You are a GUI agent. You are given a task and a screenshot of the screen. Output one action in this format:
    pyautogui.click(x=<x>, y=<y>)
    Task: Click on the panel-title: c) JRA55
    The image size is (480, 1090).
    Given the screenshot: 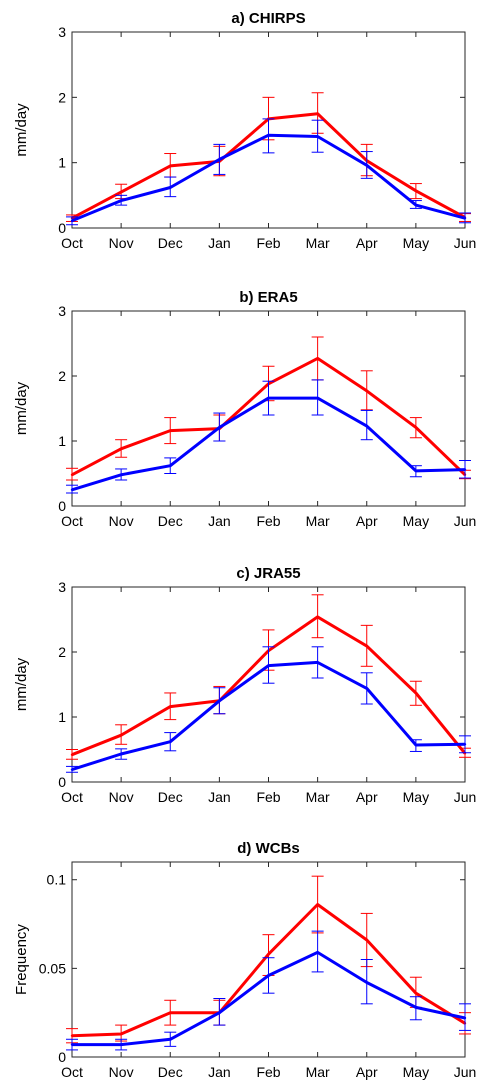 What is the action you would take?
    pyautogui.click(x=268, y=573)
    